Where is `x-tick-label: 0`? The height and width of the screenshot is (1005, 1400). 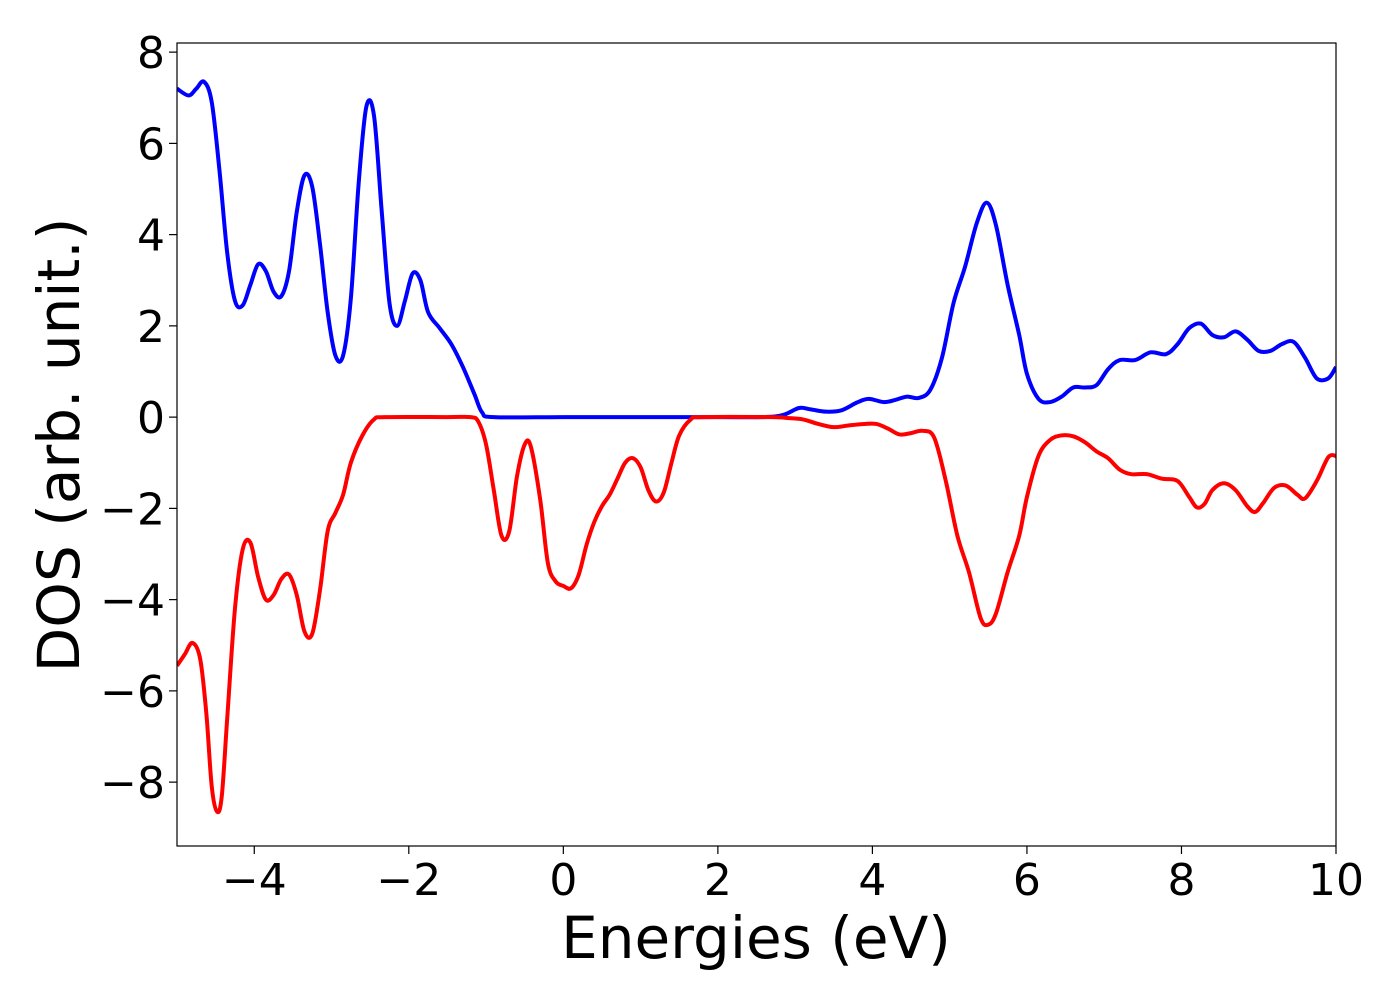
x-tick-label: 0 is located at coordinates (563, 880).